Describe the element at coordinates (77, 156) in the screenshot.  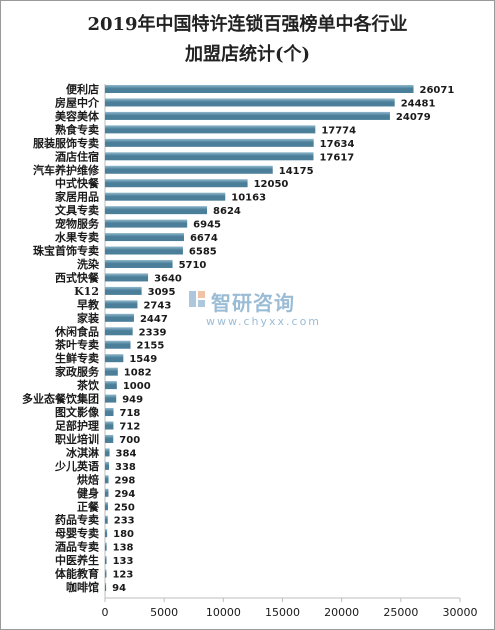
I see `category-label: 酒店住宿` at that location.